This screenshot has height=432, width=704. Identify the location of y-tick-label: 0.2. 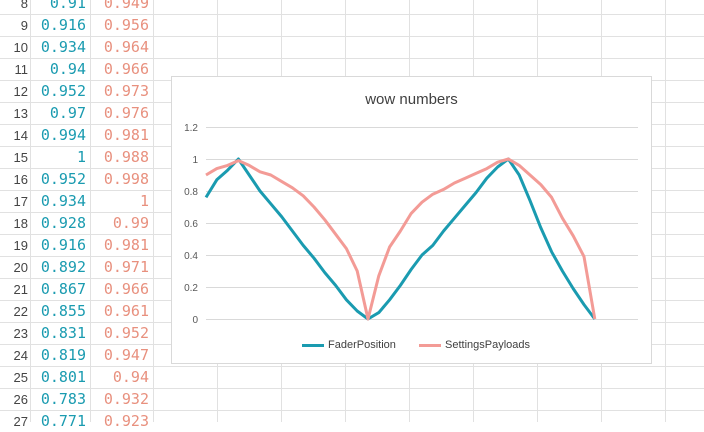
(191, 288).